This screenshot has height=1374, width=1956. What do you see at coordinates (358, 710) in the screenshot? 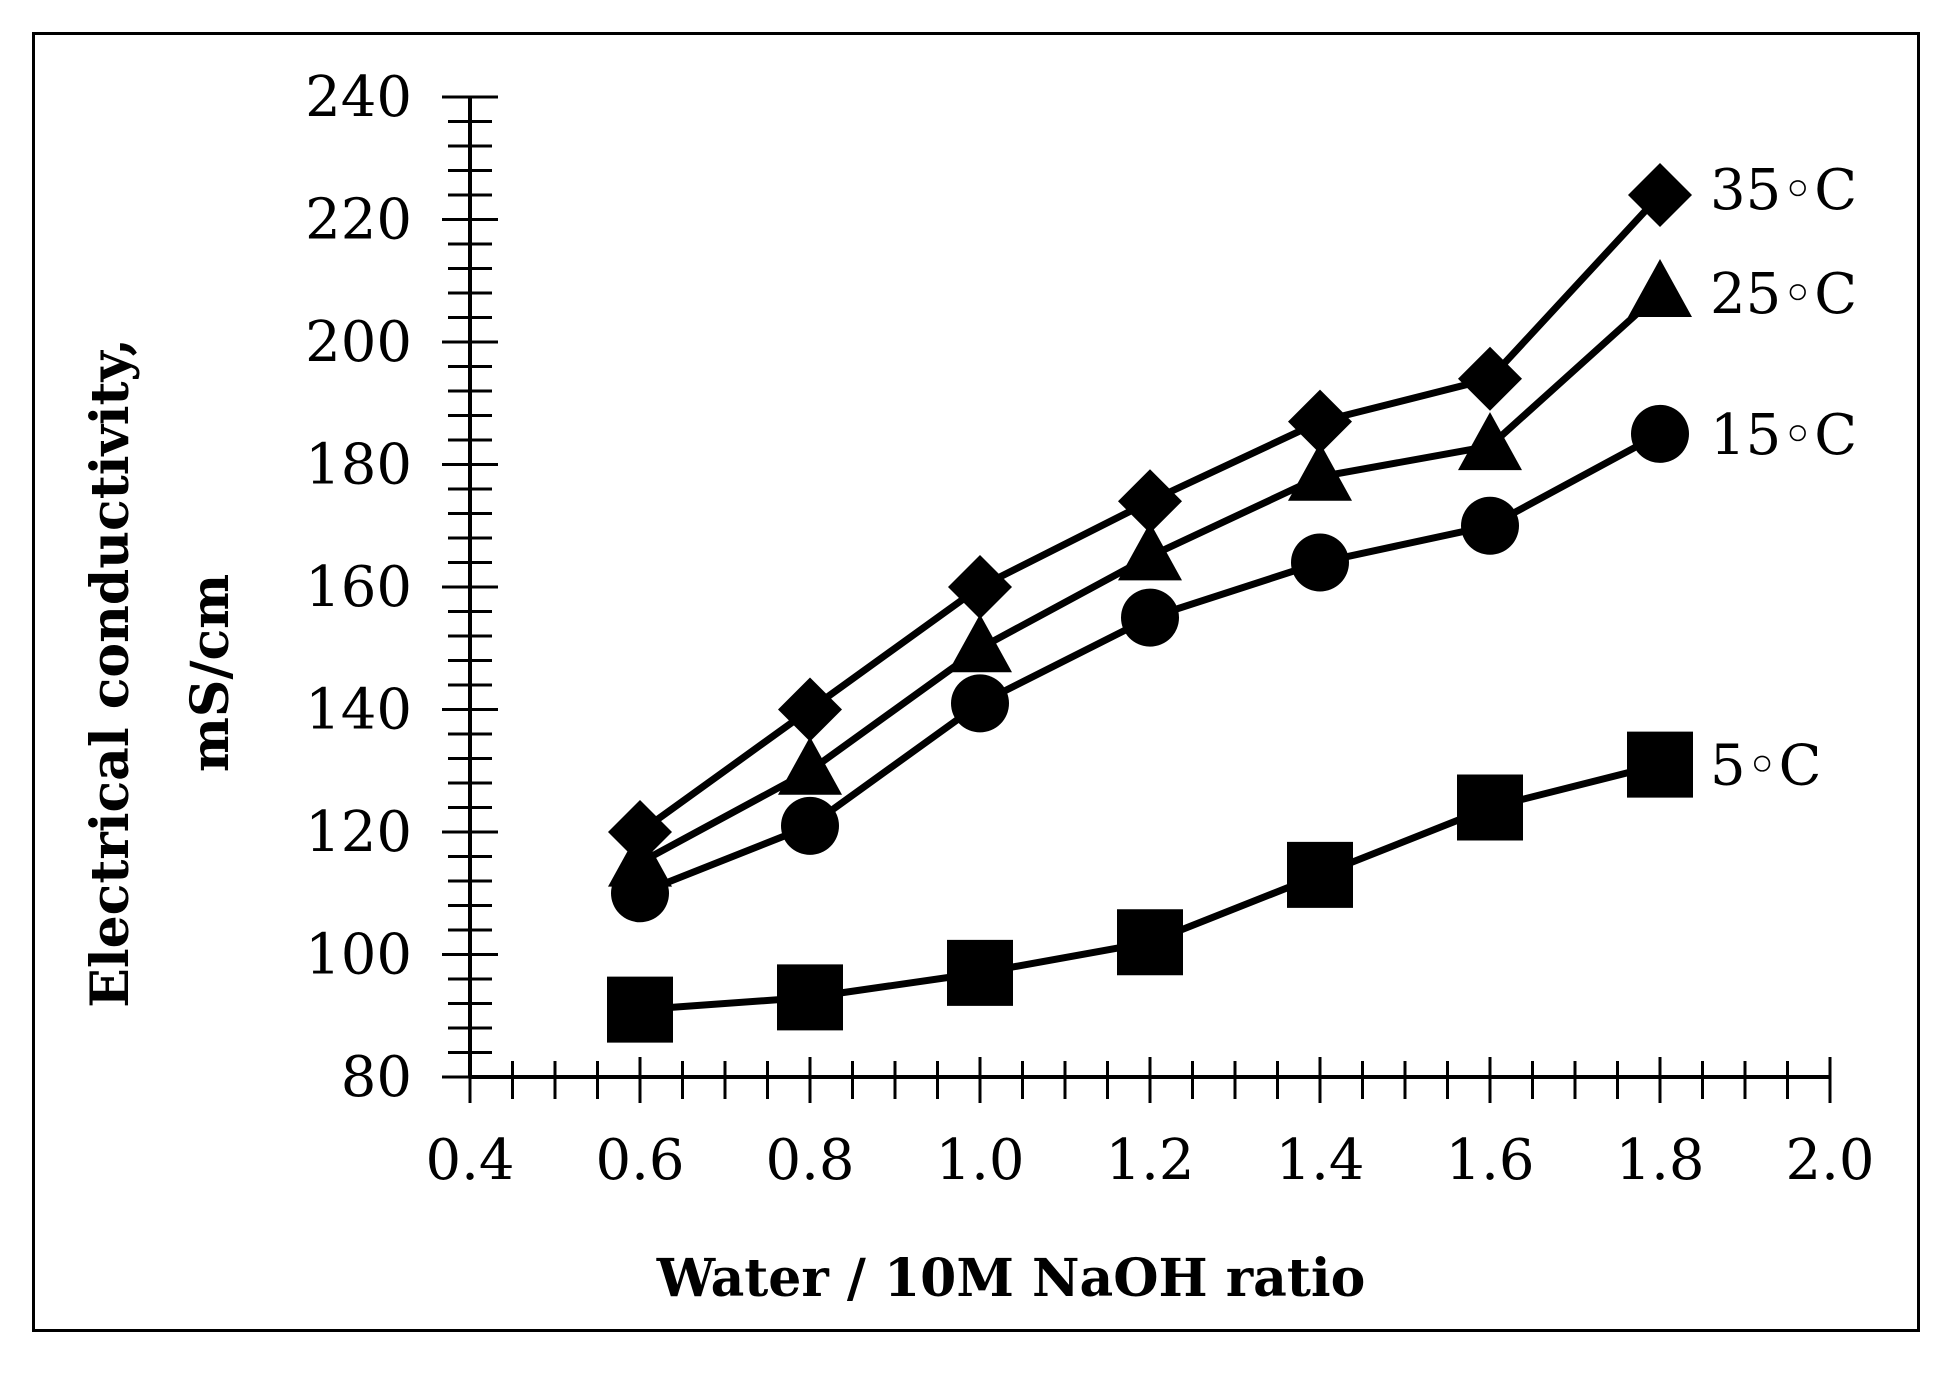
I see `y-tick-label: 140` at bounding box center [358, 710].